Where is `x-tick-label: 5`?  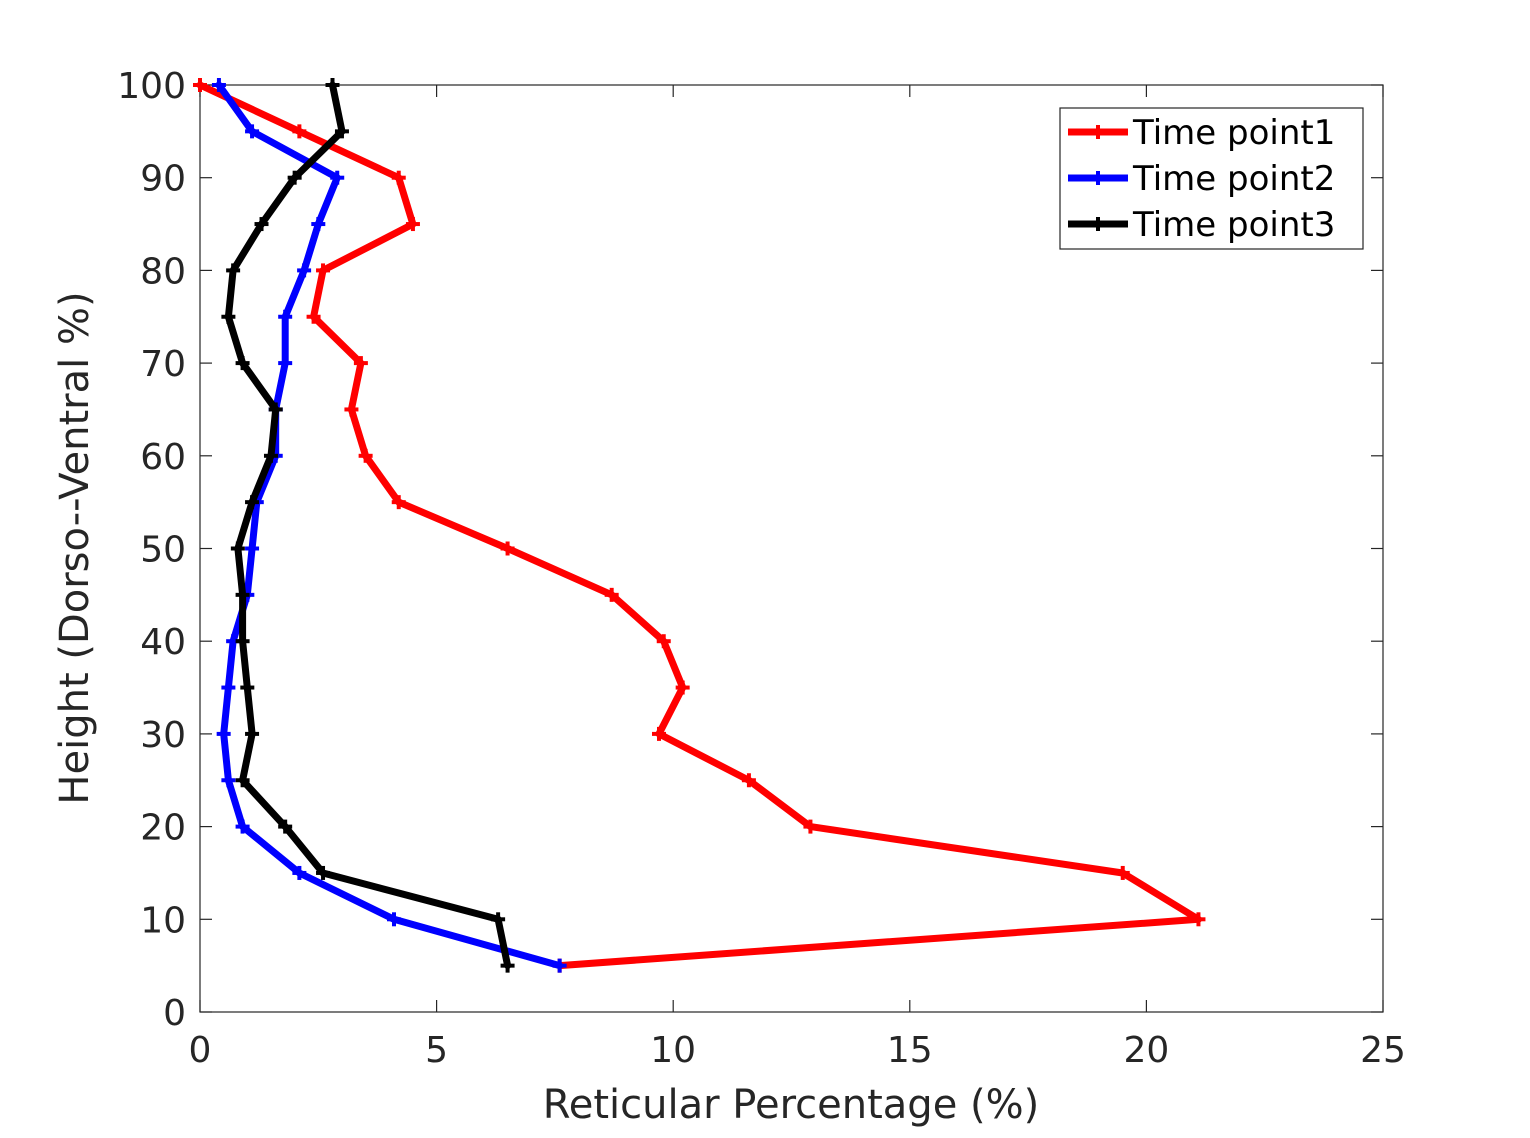 x-tick-label: 5 is located at coordinates (436, 1050).